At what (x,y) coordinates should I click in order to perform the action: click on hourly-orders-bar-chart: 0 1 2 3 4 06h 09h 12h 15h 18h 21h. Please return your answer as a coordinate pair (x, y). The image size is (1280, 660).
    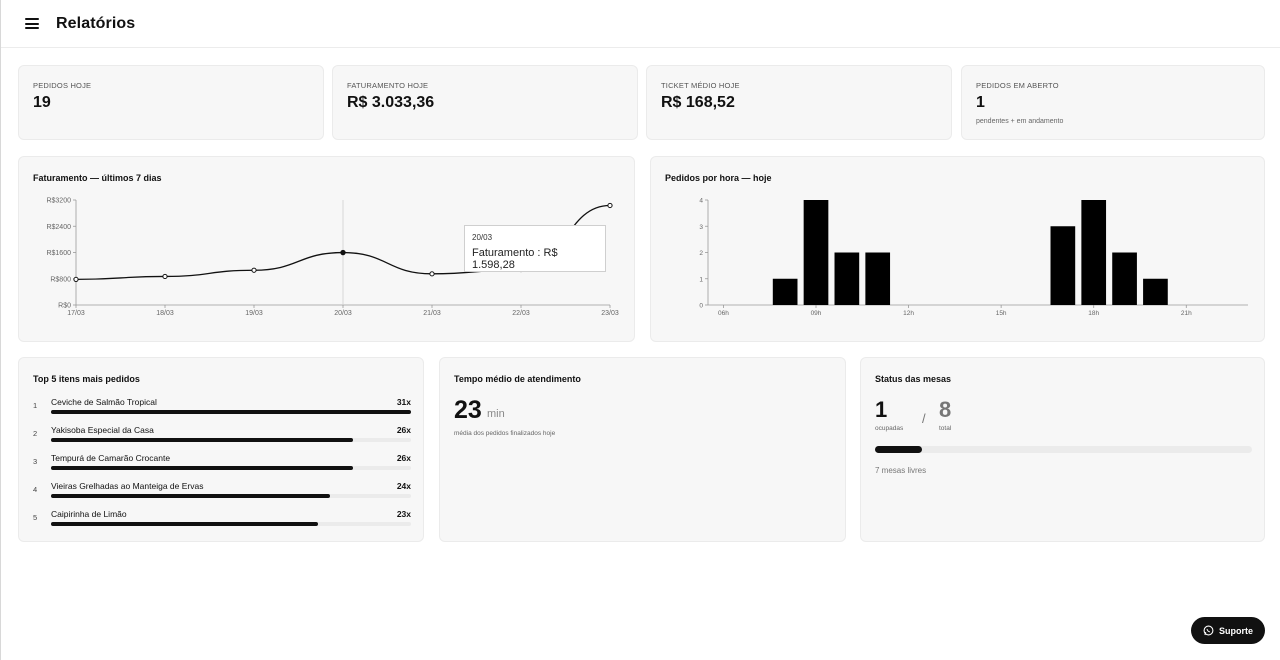
    Looking at the image, I should click on (958, 250).